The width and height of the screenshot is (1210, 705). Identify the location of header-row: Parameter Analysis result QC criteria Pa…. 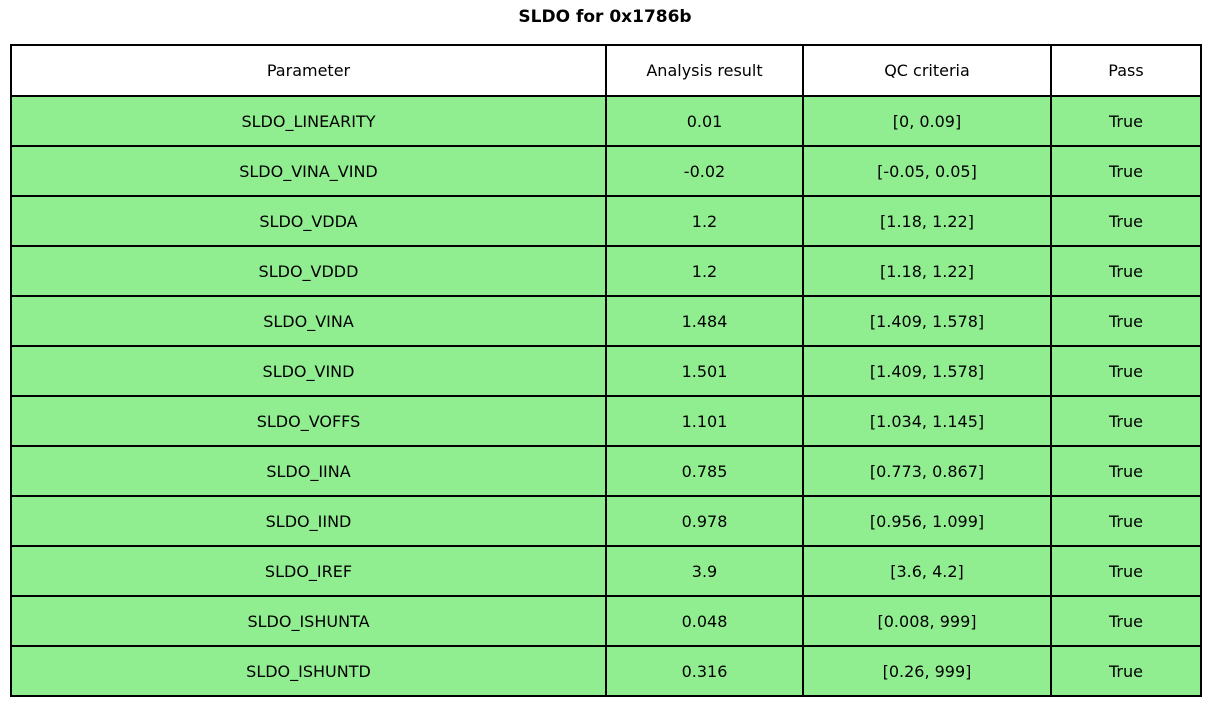
(606, 70).